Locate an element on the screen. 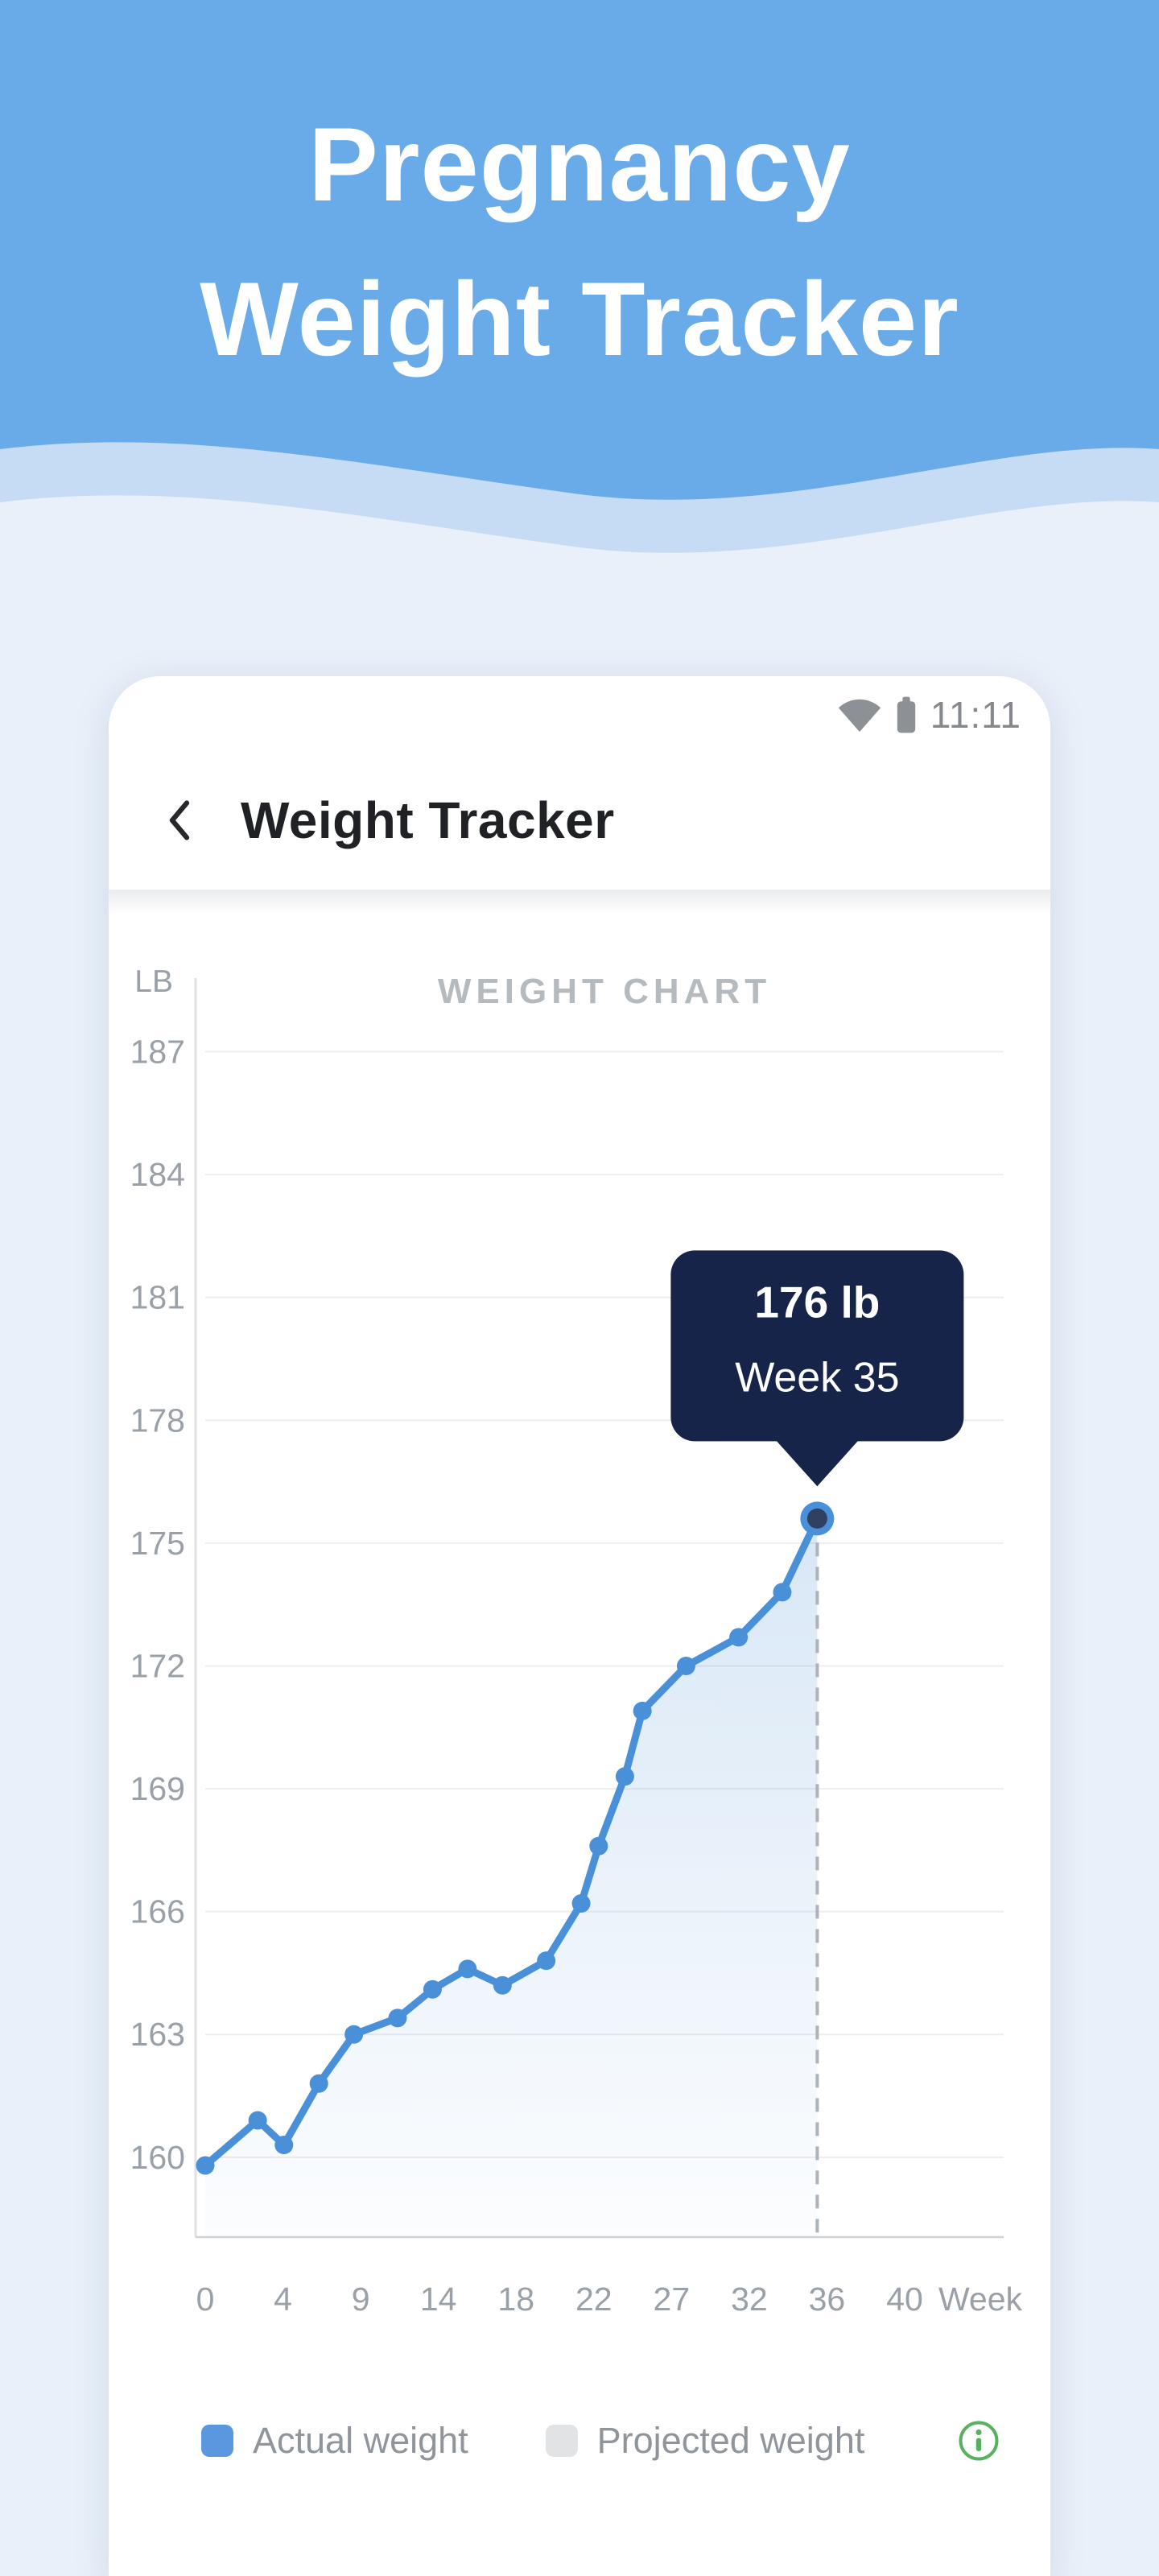 Image resolution: width=1159 pixels, height=2576 pixels. x-tick-label: 22 is located at coordinates (593, 2299).